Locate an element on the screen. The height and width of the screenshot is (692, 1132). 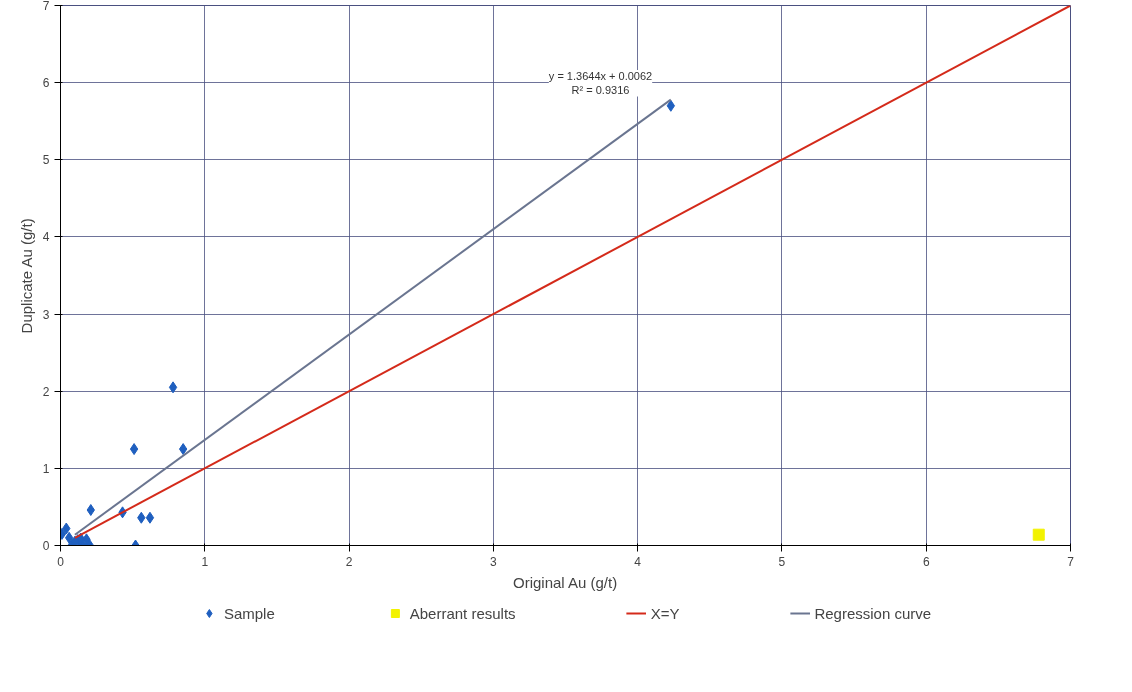
legend-label: Regression curve is located at coordinates (873, 613).